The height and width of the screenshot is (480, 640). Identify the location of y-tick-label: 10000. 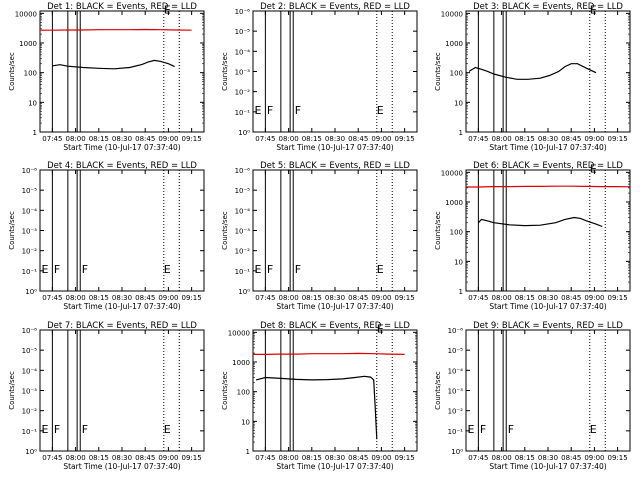
(26, 14).